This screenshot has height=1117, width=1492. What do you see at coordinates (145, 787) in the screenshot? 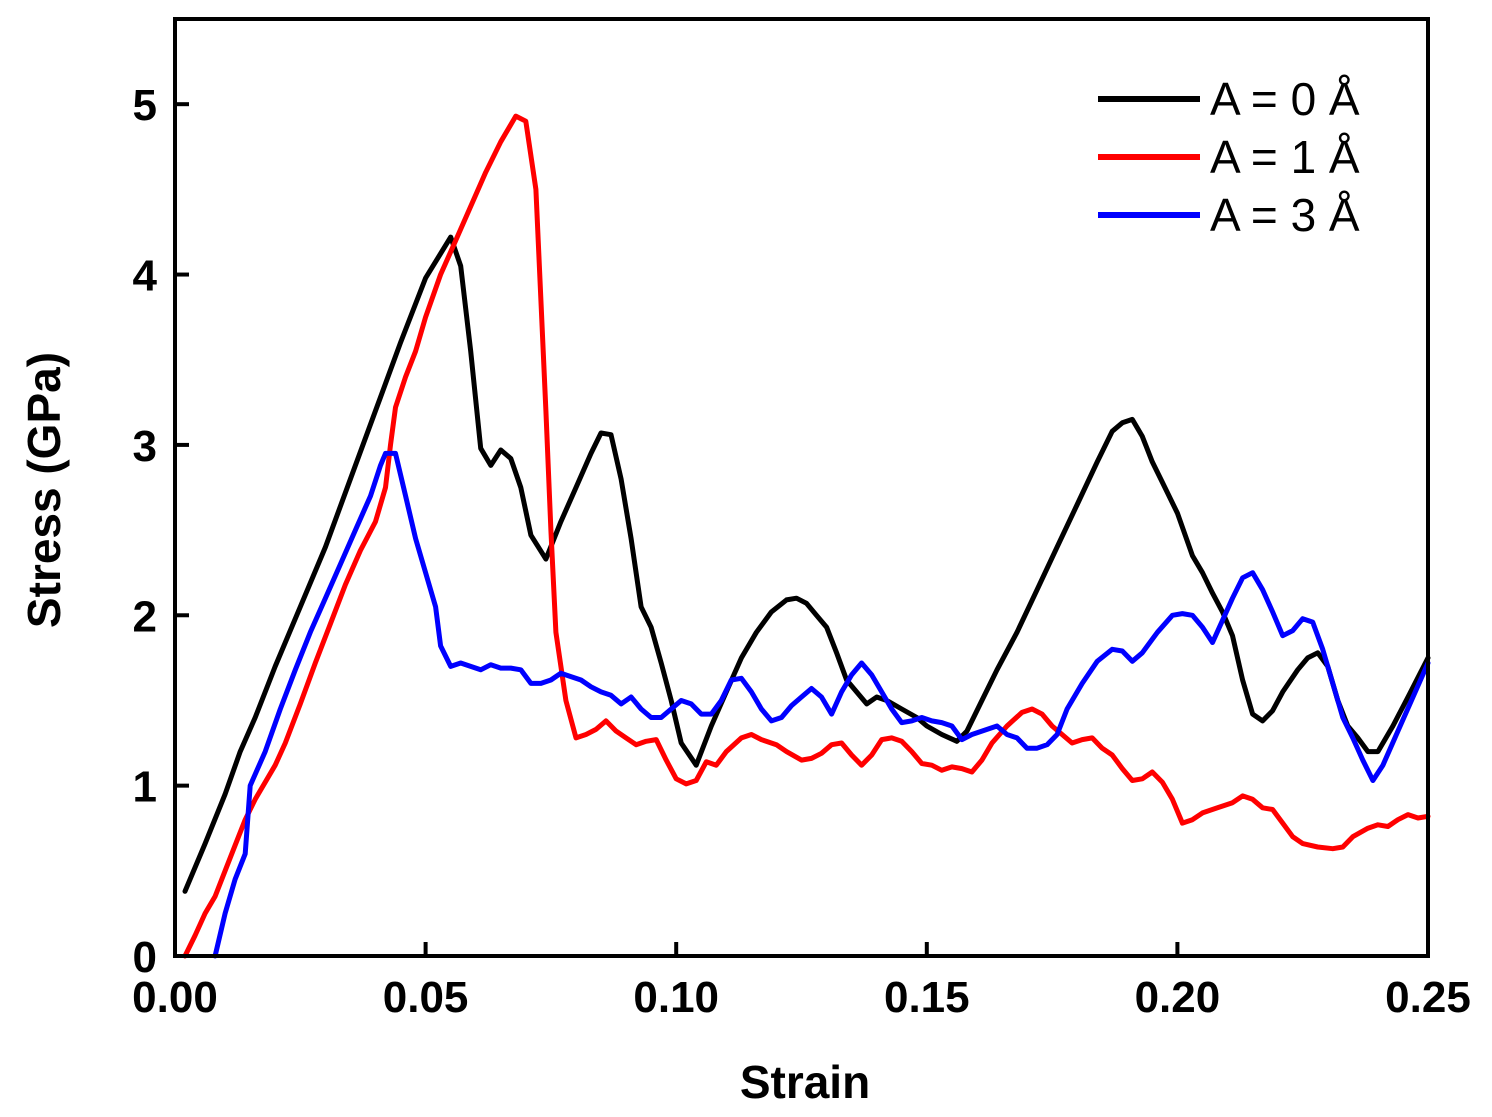
I see `y-tick-label: 1` at bounding box center [145, 787].